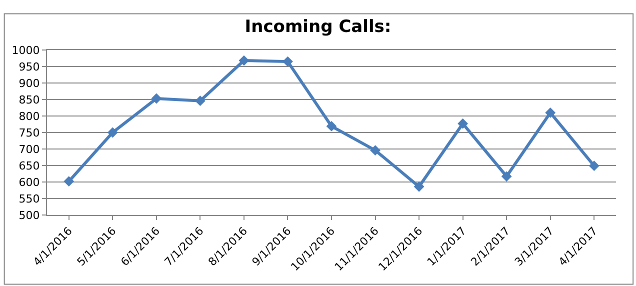 The width and height of the screenshot is (636, 286). What do you see at coordinates (29, 116) in the screenshot?
I see `y-tick-label: 800` at bounding box center [29, 116].